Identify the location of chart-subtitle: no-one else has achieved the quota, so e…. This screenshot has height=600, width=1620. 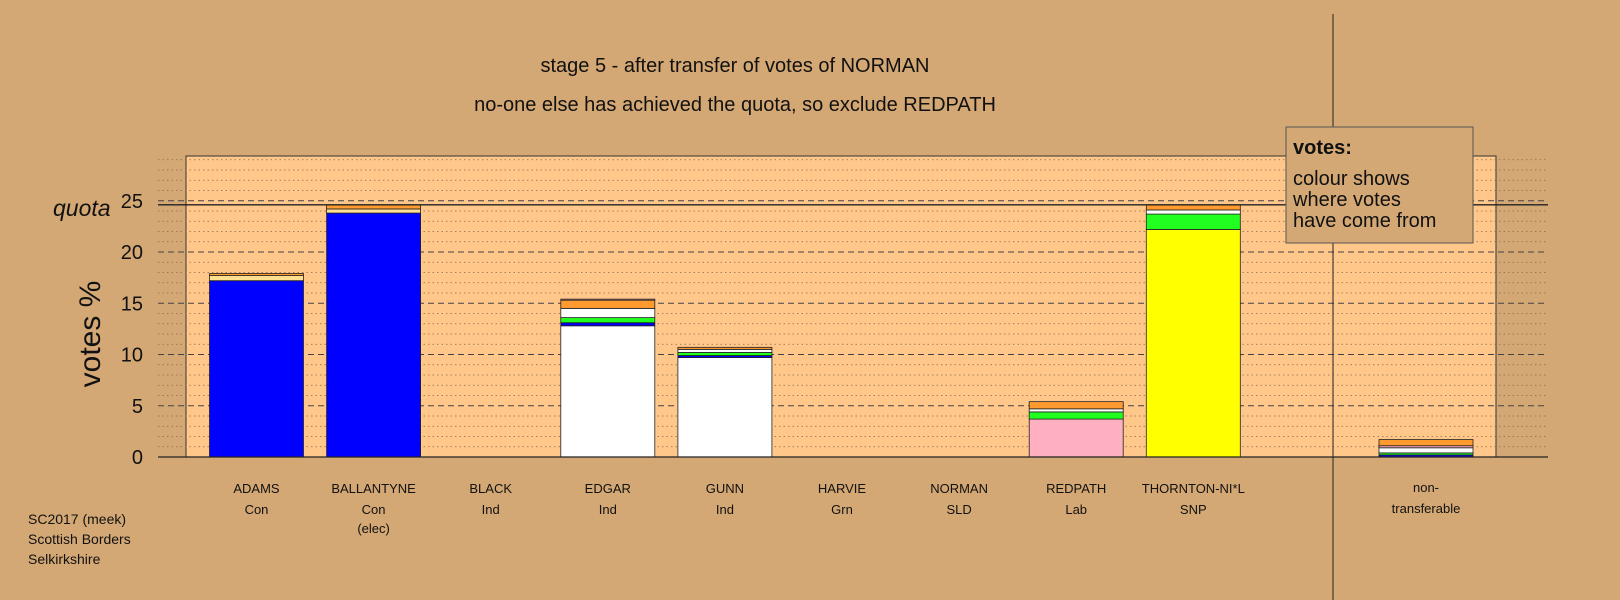
(735, 105).